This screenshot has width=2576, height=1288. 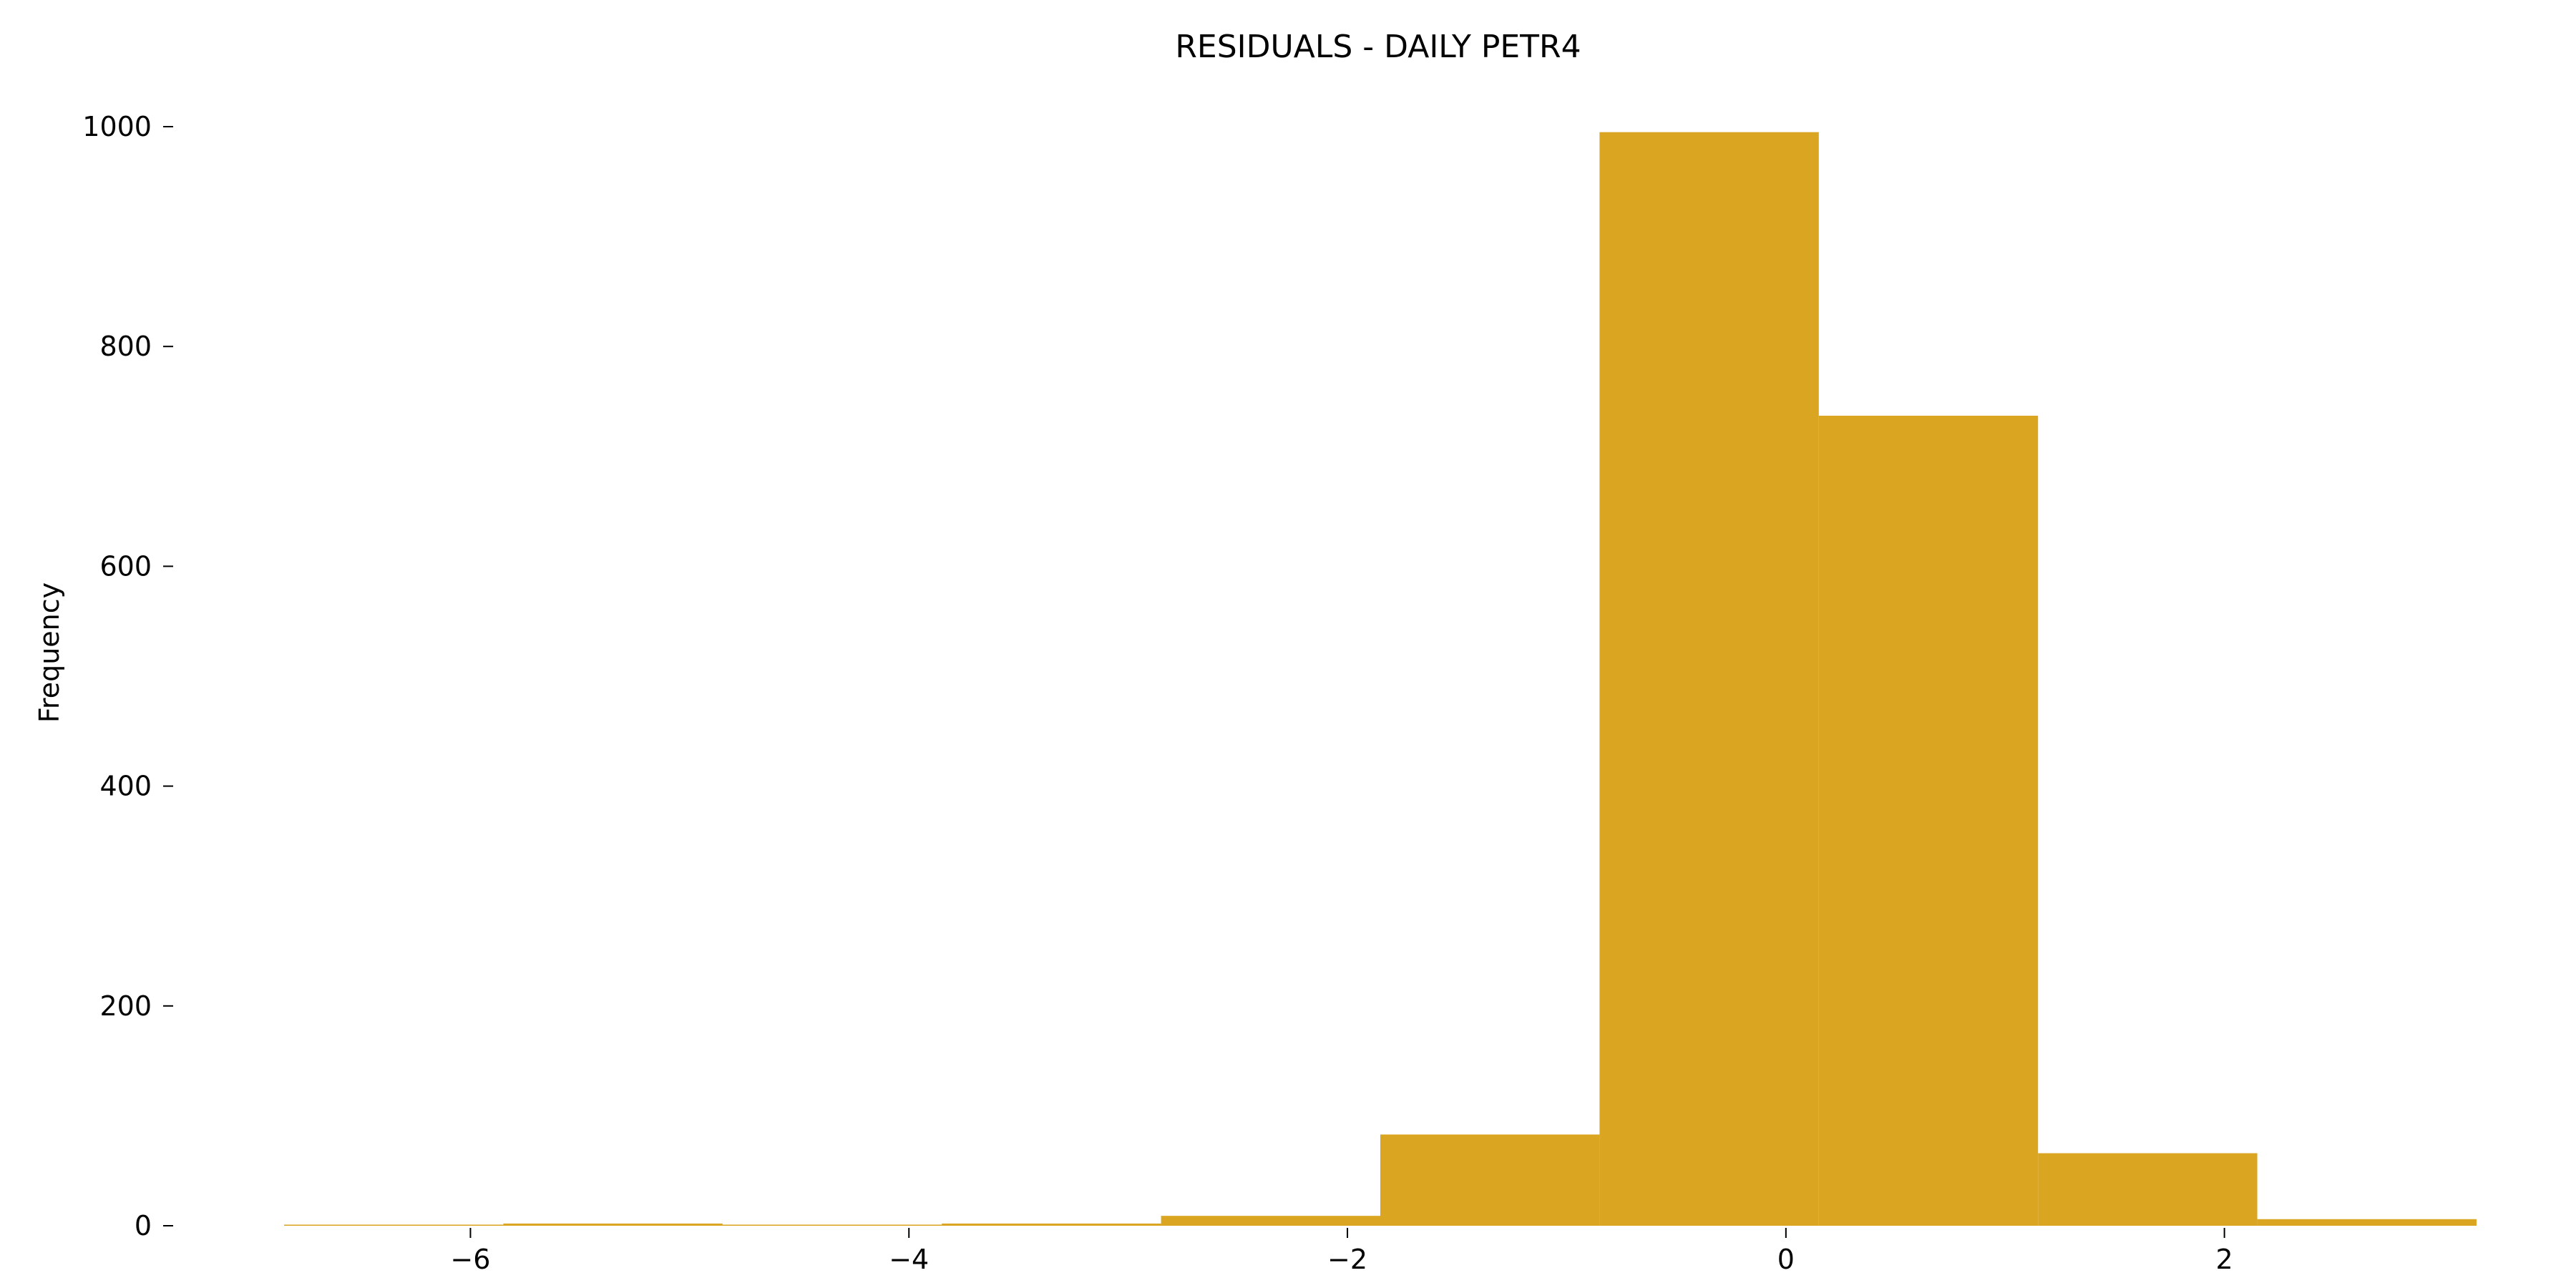 What do you see at coordinates (49, 652) in the screenshot?
I see `y-axis-label: Frequency` at bounding box center [49, 652].